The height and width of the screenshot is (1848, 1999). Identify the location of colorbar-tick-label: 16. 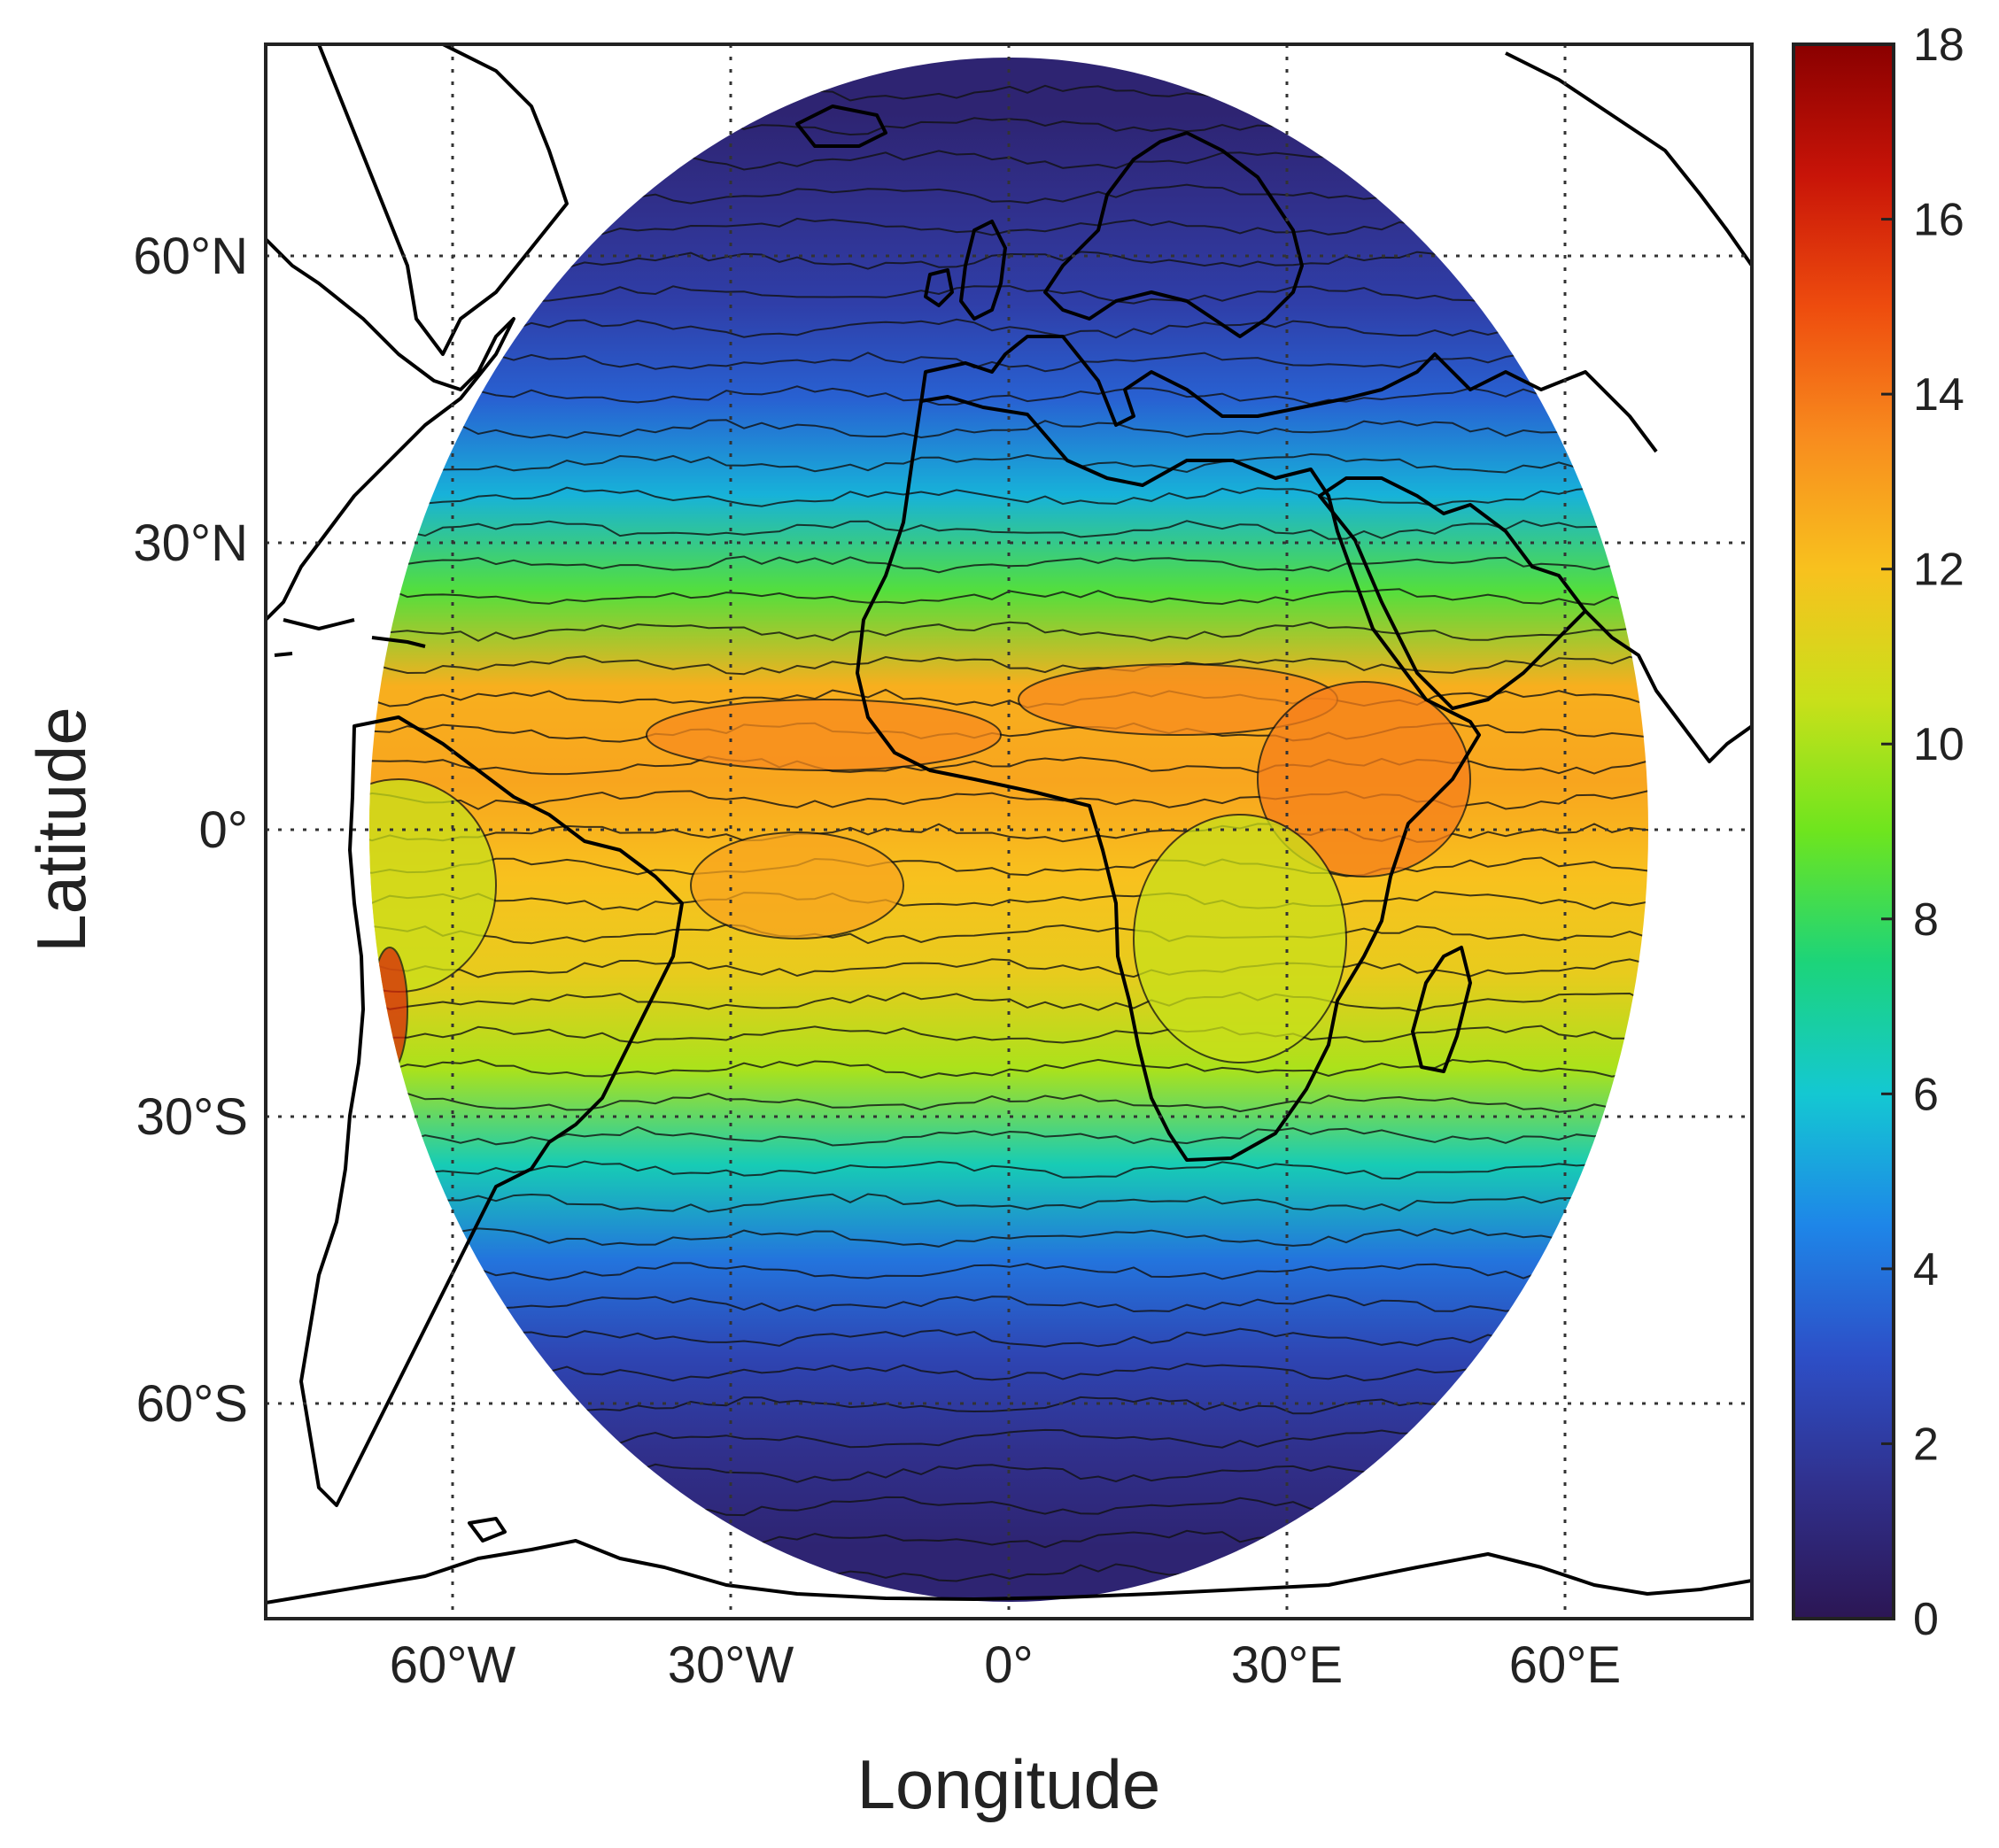
(1938, 220).